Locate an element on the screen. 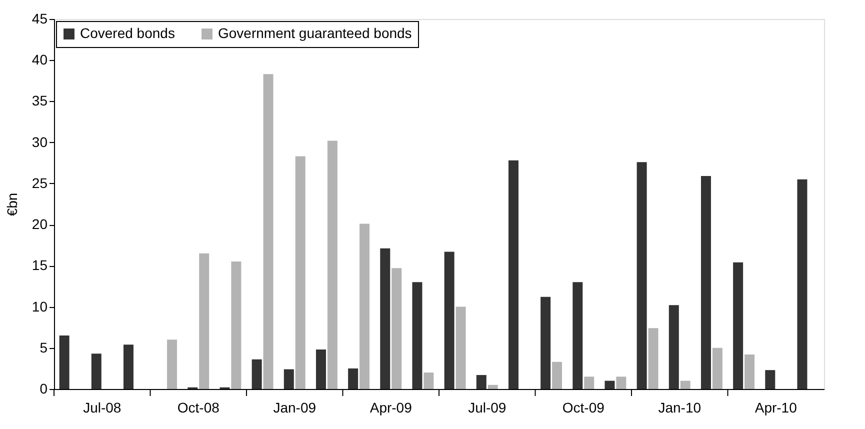 Image resolution: width=865 pixels, height=429 pixels. legend-label: Government guaranteed bonds is located at coordinates (315, 33).